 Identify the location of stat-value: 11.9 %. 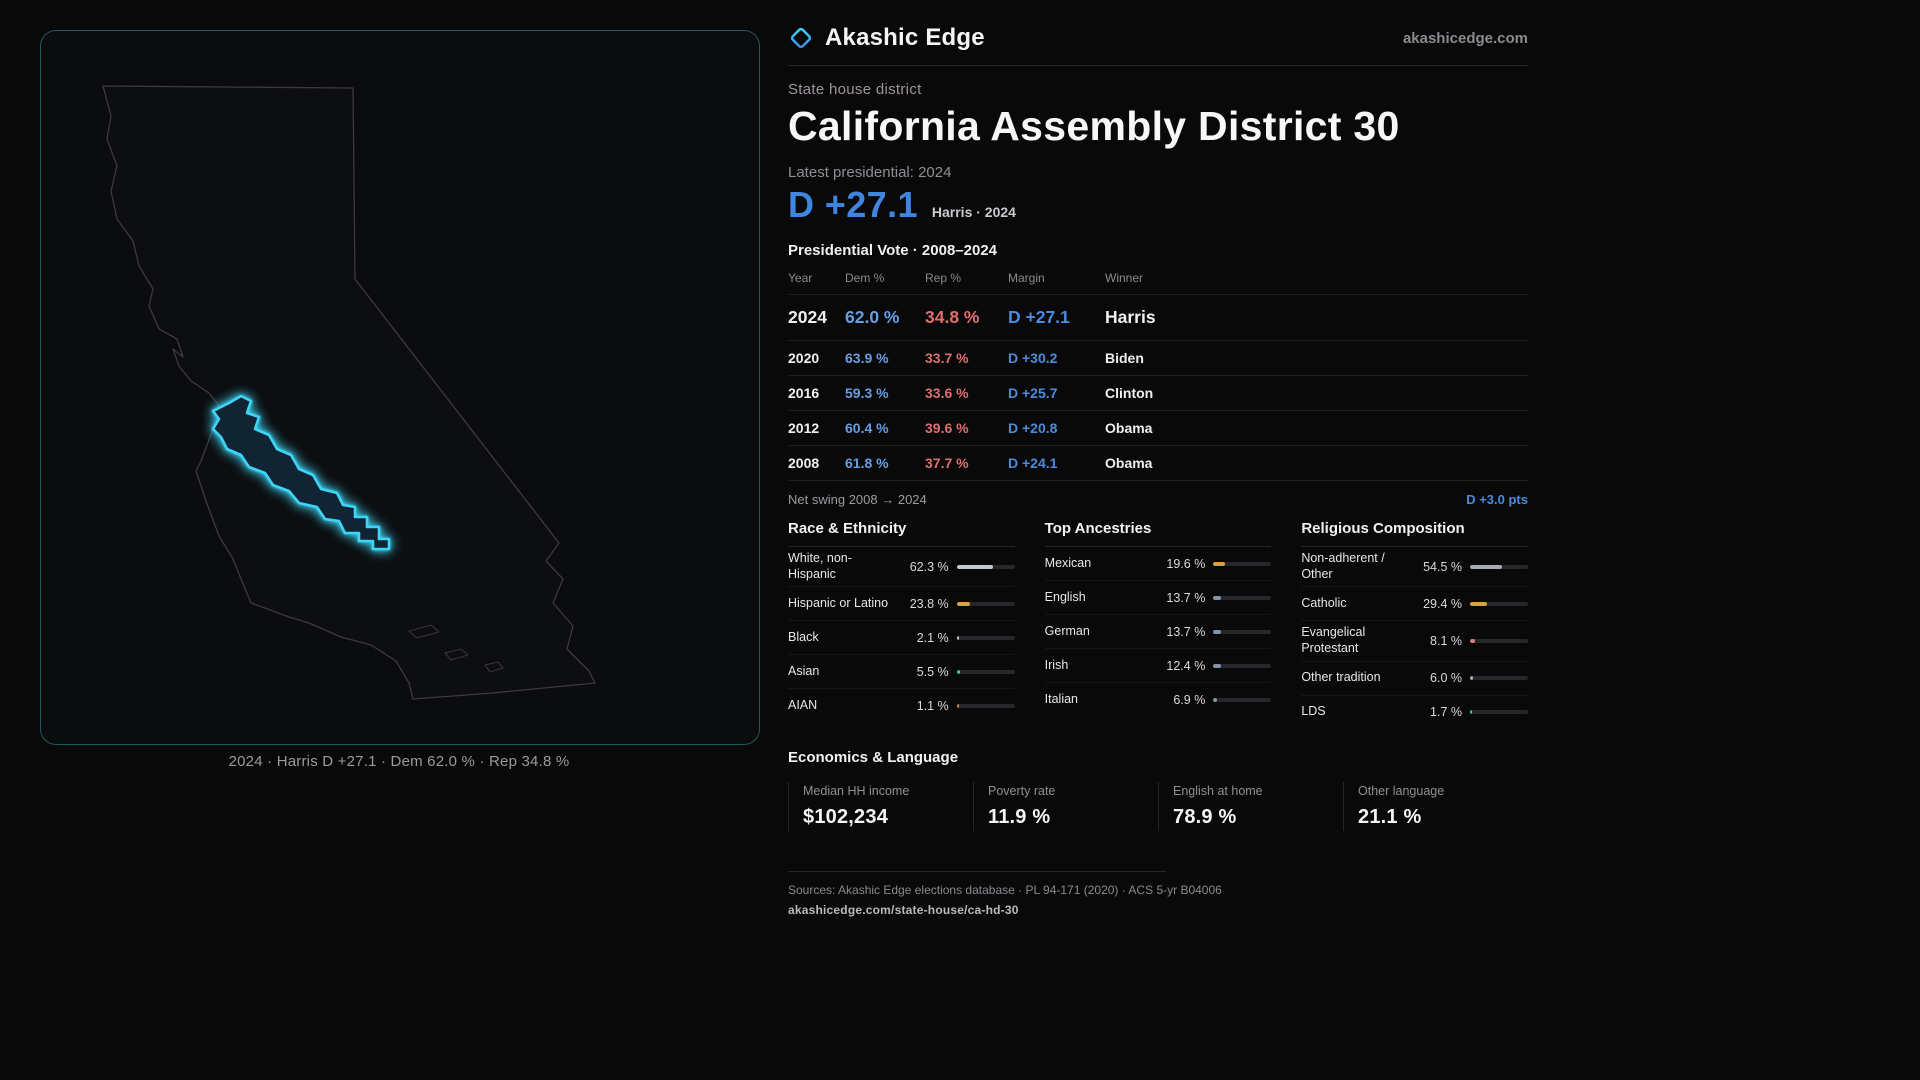
(1019, 816).